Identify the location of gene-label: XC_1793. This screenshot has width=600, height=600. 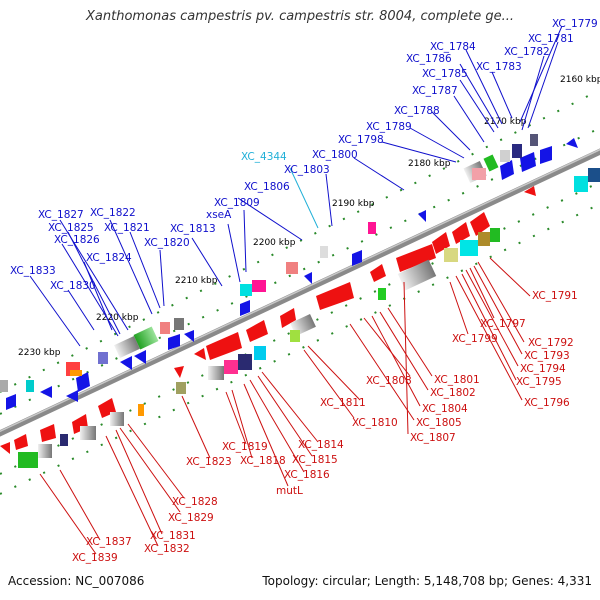
(547, 356).